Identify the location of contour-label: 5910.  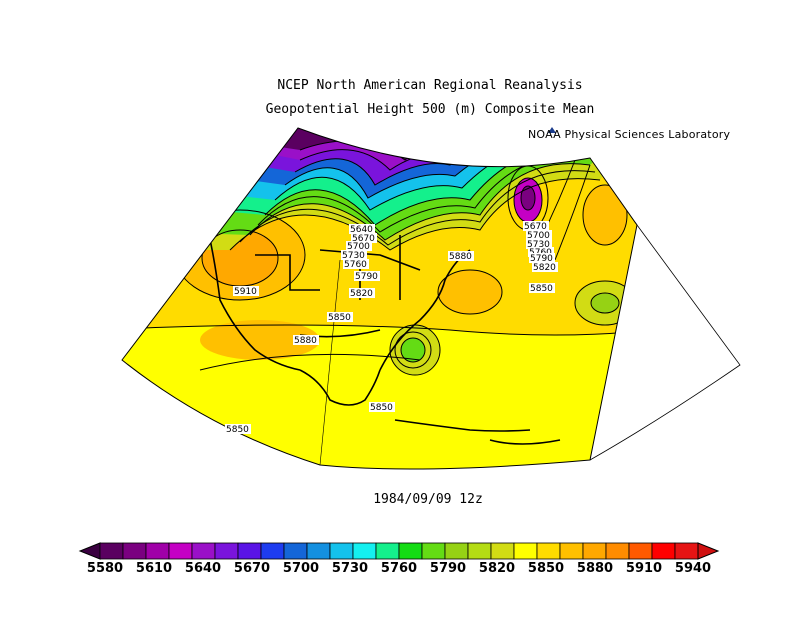
(246, 291).